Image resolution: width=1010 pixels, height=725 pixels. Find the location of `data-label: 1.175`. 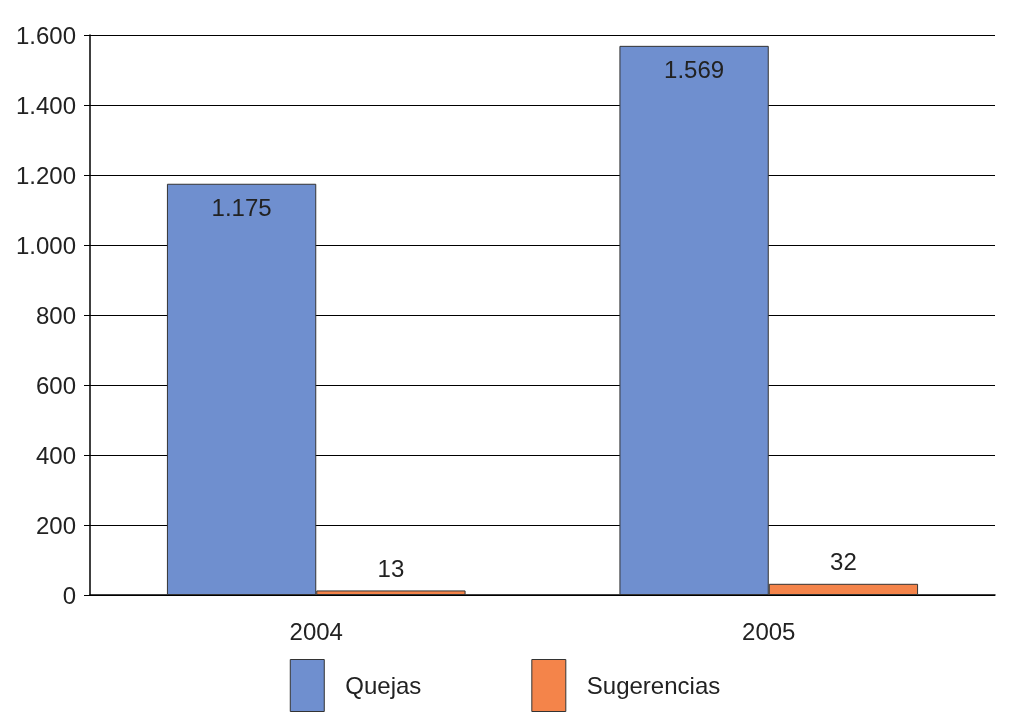

data-label: 1.175 is located at coordinates (241, 208).